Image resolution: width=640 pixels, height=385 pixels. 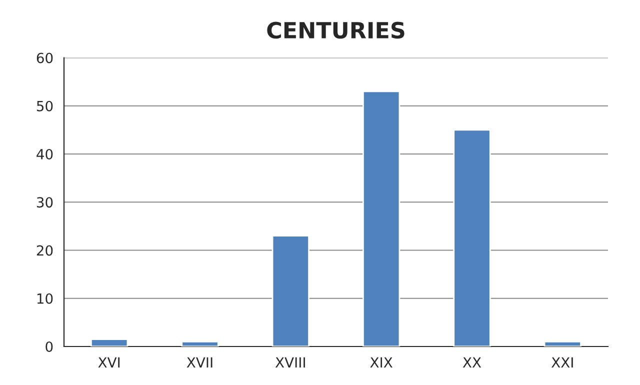 I want to click on y-tick-label: 20, so click(x=44, y=250).